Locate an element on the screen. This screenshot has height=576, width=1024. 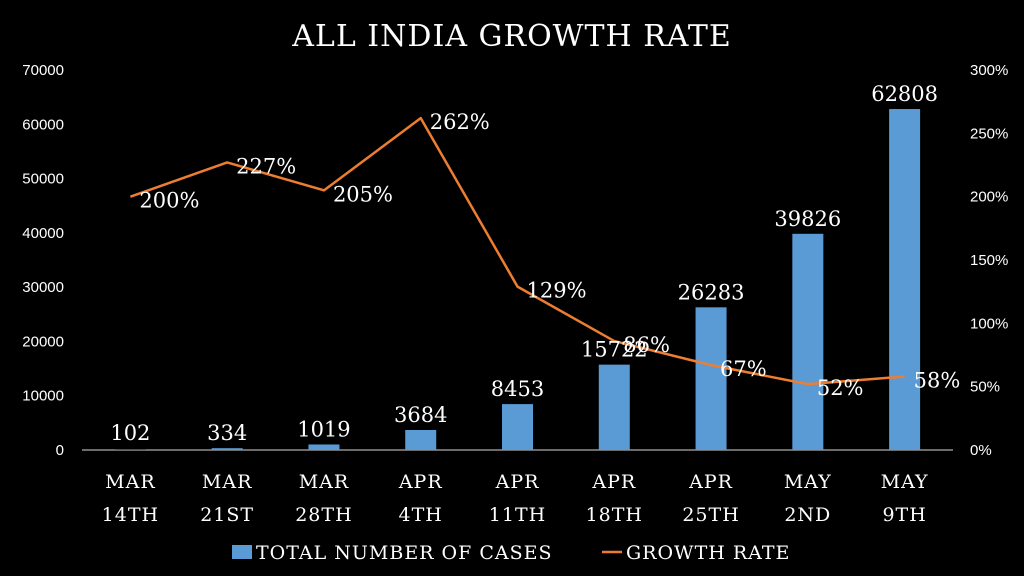
left-tick-label: 20000 is located at coordinates (43, 341).